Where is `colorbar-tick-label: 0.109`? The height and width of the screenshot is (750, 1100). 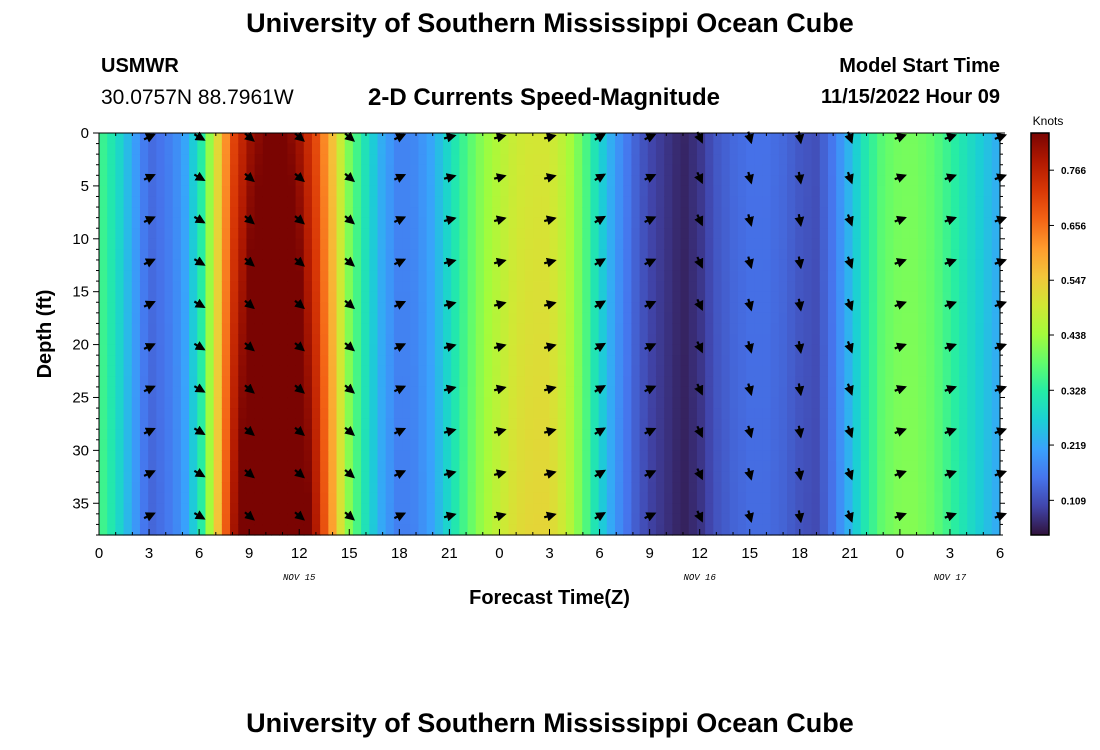 colorbar-tick-label: 0.109 is located at coordinates (1073, 501).